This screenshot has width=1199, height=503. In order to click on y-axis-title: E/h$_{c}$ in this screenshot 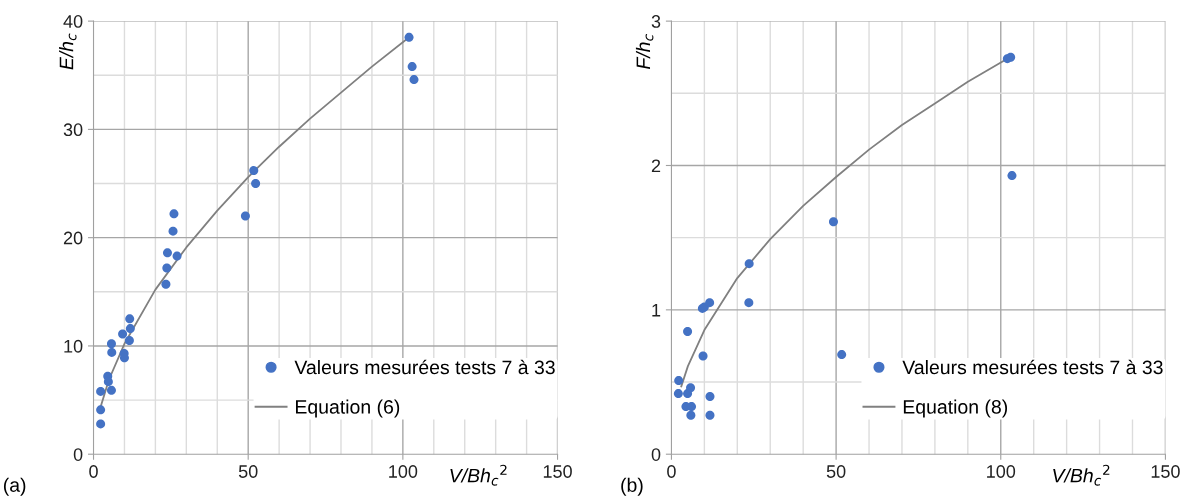, I will do `click(68, 51)`.